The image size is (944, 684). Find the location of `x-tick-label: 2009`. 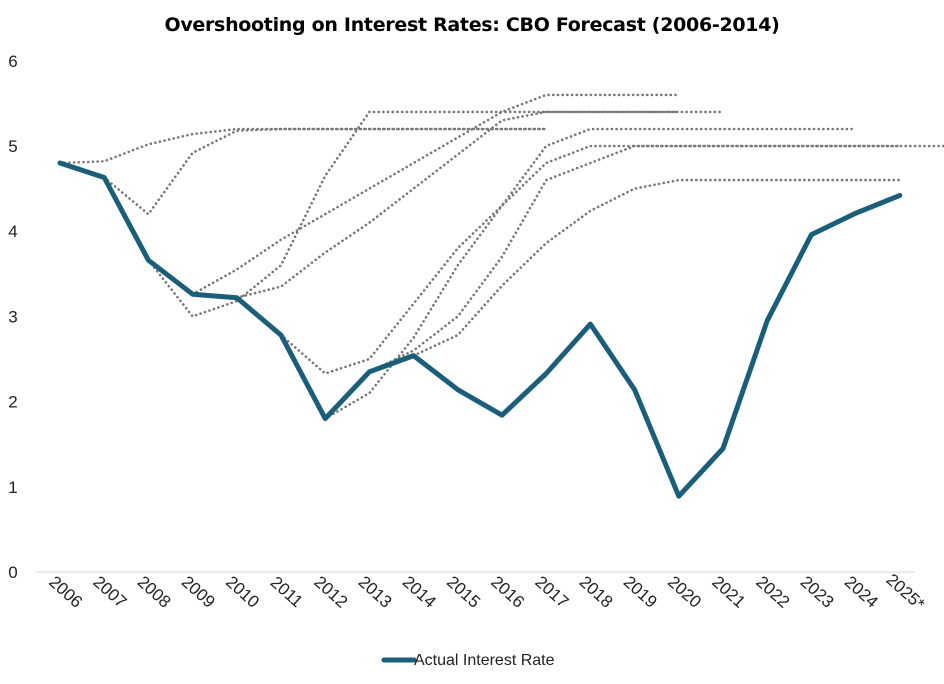

x-tick-label: 2009 is located at coordinates (198, 591).